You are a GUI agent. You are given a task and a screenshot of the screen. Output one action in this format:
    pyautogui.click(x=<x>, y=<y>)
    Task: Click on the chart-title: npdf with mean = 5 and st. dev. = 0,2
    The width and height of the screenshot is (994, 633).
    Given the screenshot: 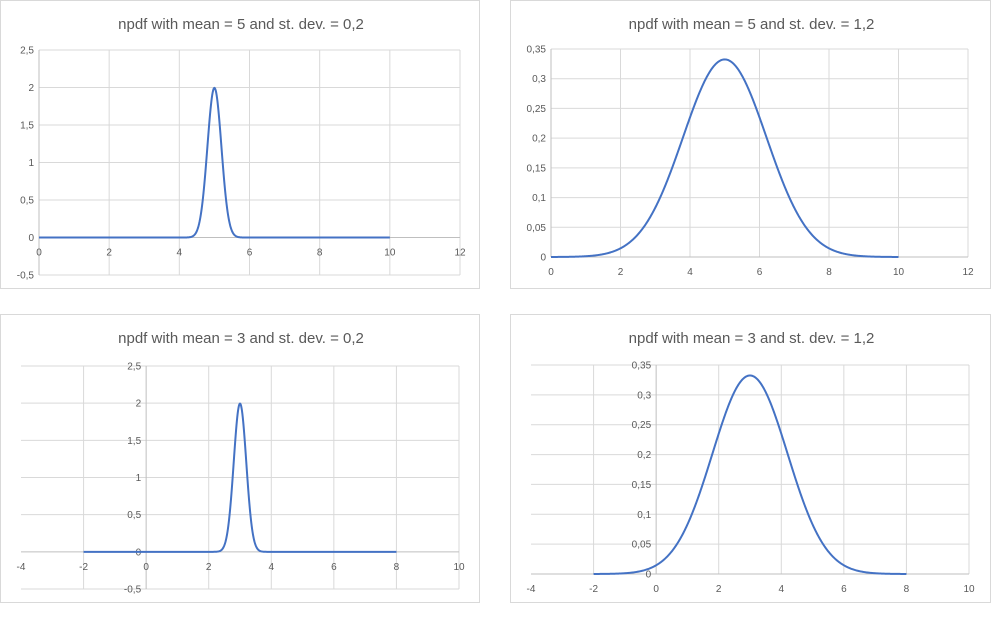 What is the action you would take?
    pyautogui.click(x=241, y=24)
    